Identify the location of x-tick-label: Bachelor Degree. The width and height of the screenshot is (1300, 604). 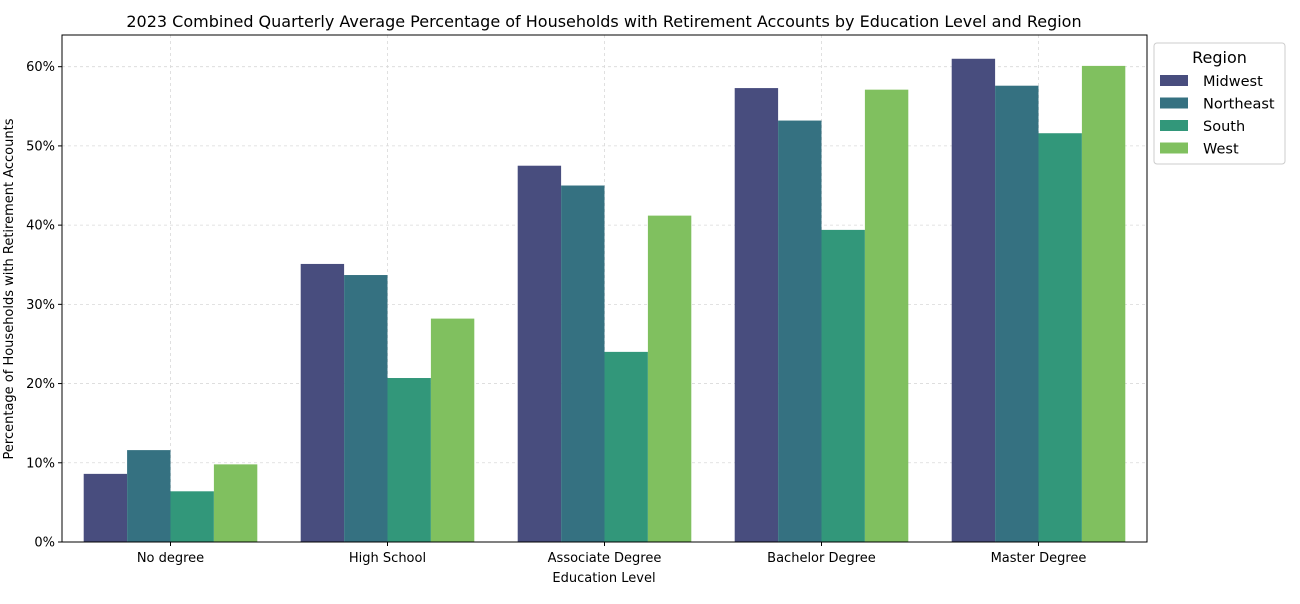
(821, 558).